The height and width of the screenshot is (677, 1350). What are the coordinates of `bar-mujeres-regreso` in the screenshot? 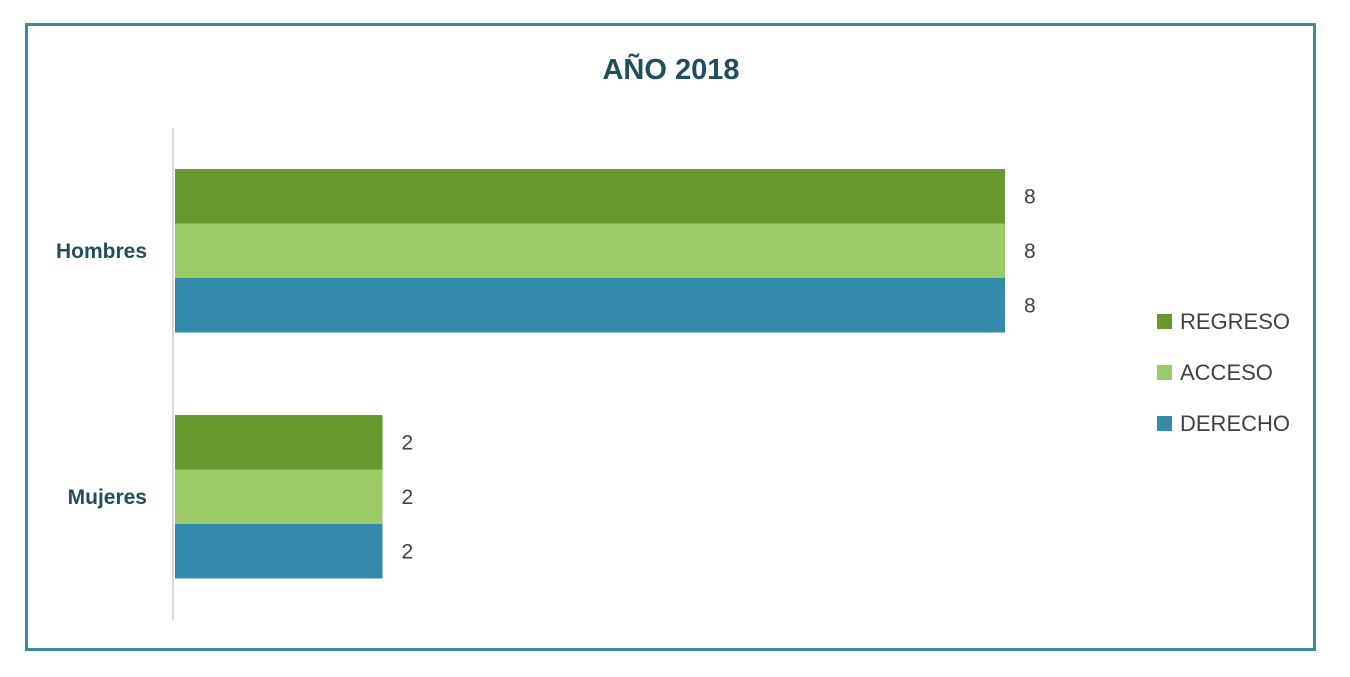 It's located at (279, 442).